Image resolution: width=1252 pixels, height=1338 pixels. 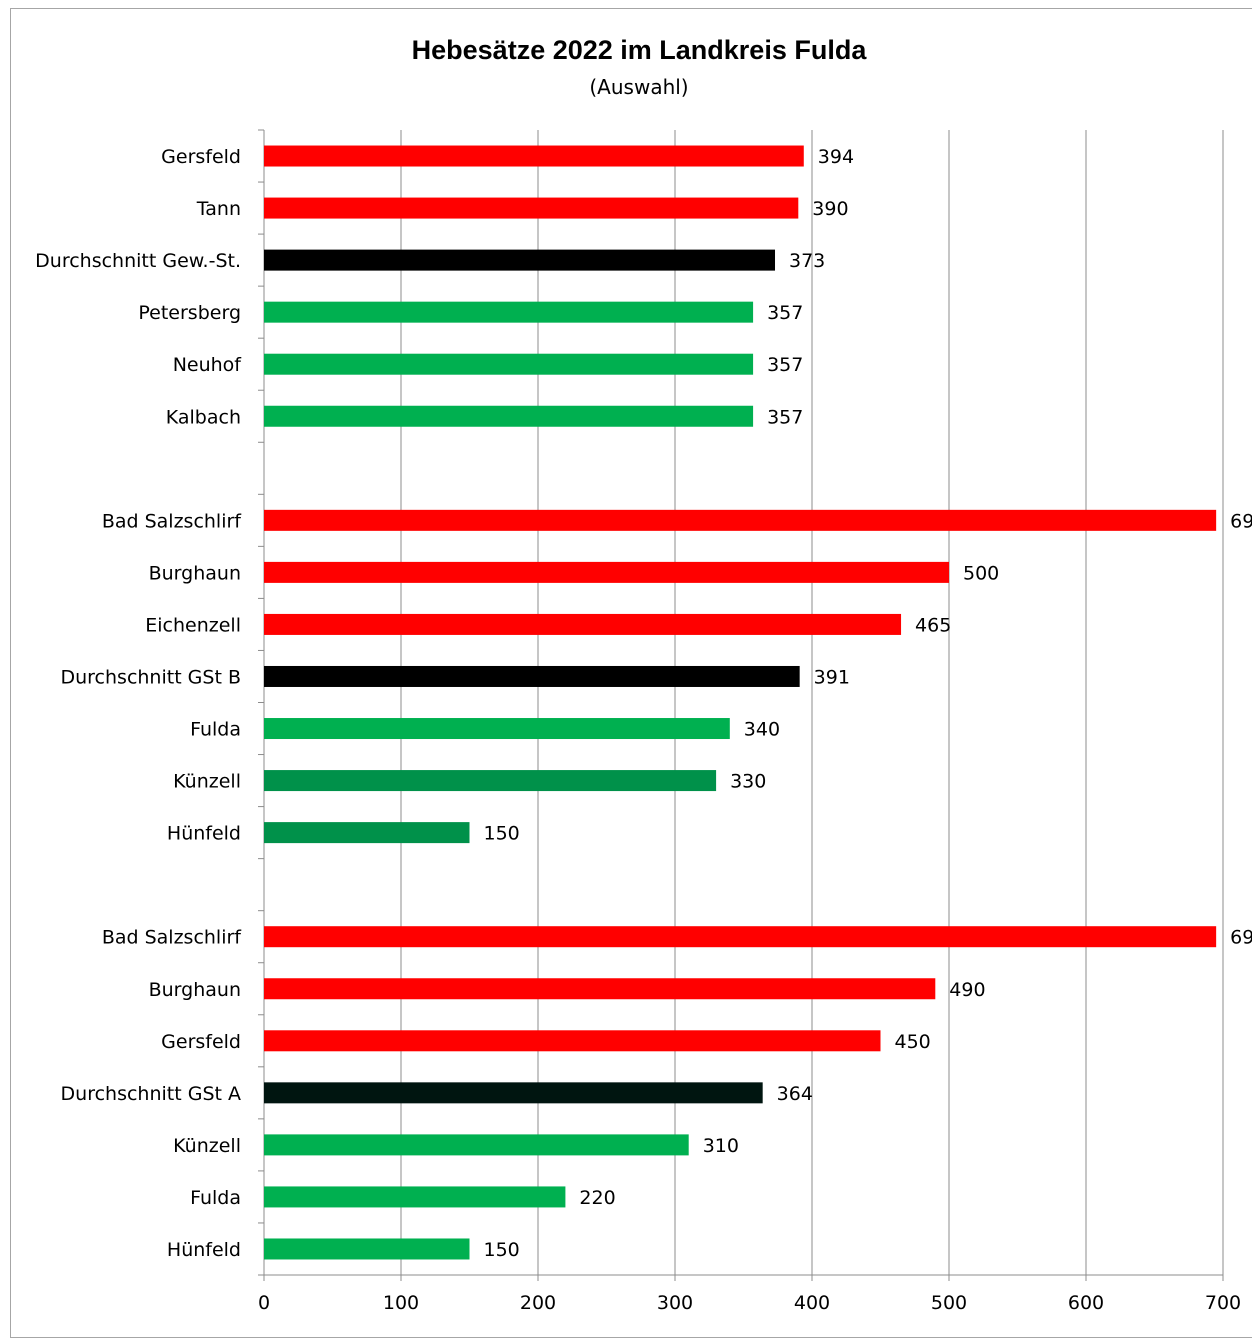 What do you see at coordinates (538, 1303) in the screenshot?
I see `x-tick-label: 200` at bounding box center [538, 1303].